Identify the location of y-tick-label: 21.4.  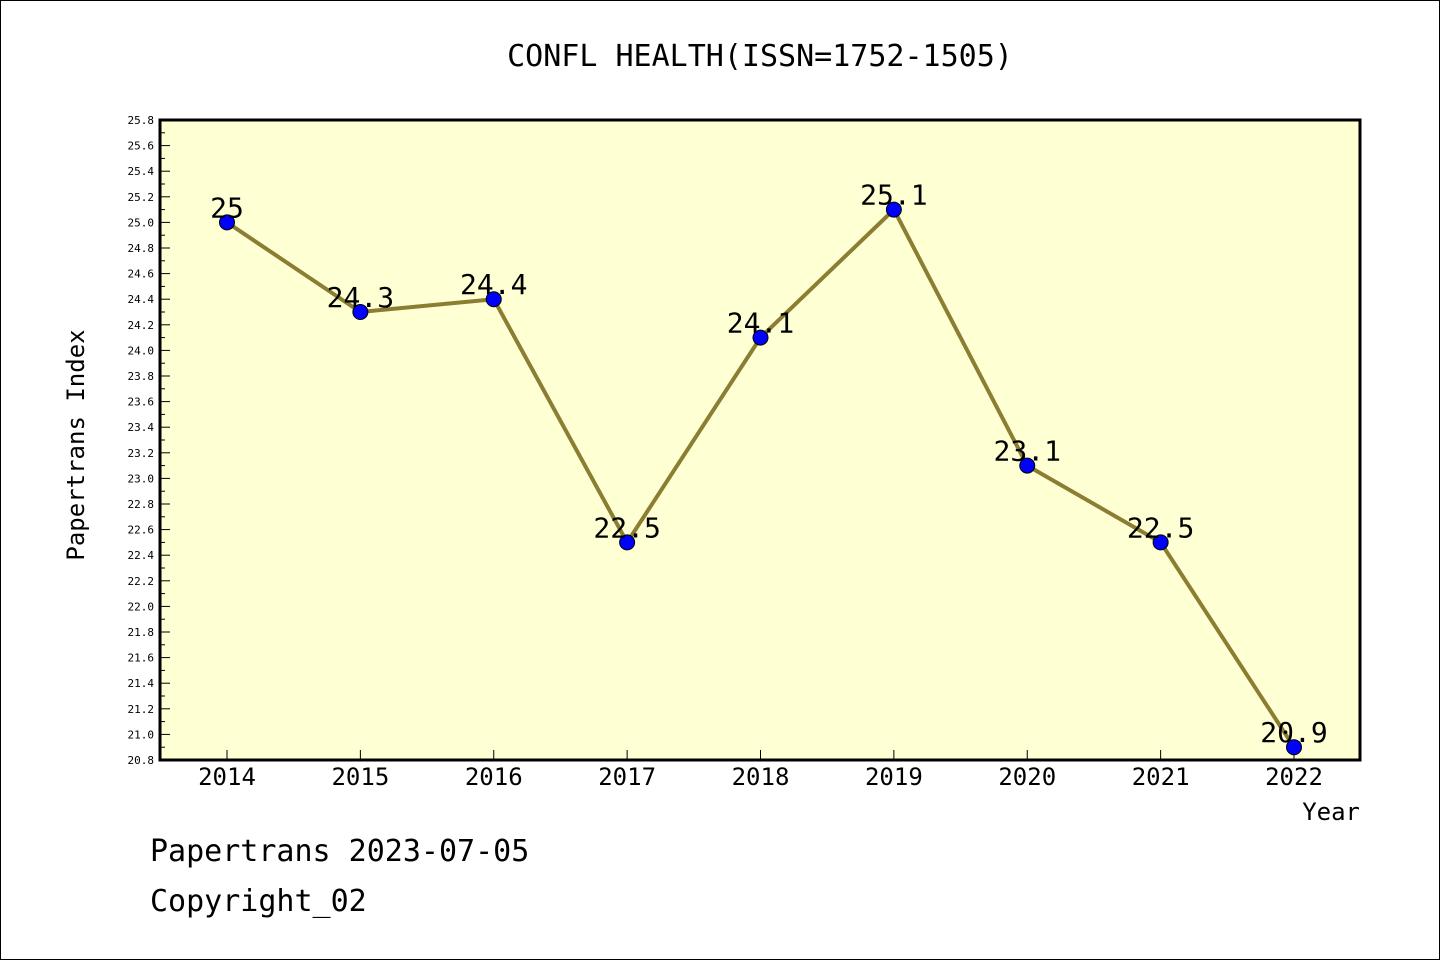
(141, 683).